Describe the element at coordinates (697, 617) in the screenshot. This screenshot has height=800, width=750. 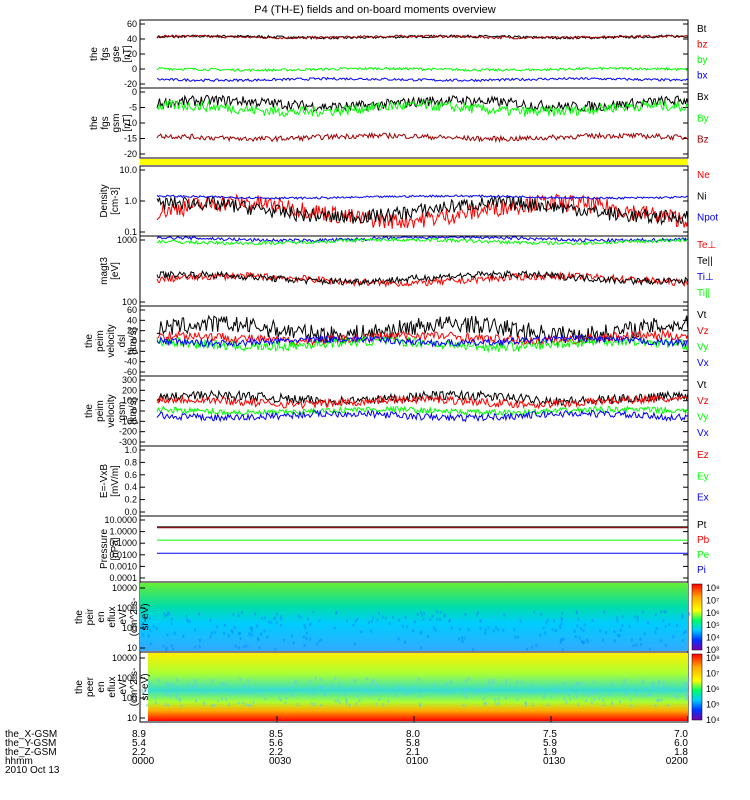
I see `colorbar` at that location.